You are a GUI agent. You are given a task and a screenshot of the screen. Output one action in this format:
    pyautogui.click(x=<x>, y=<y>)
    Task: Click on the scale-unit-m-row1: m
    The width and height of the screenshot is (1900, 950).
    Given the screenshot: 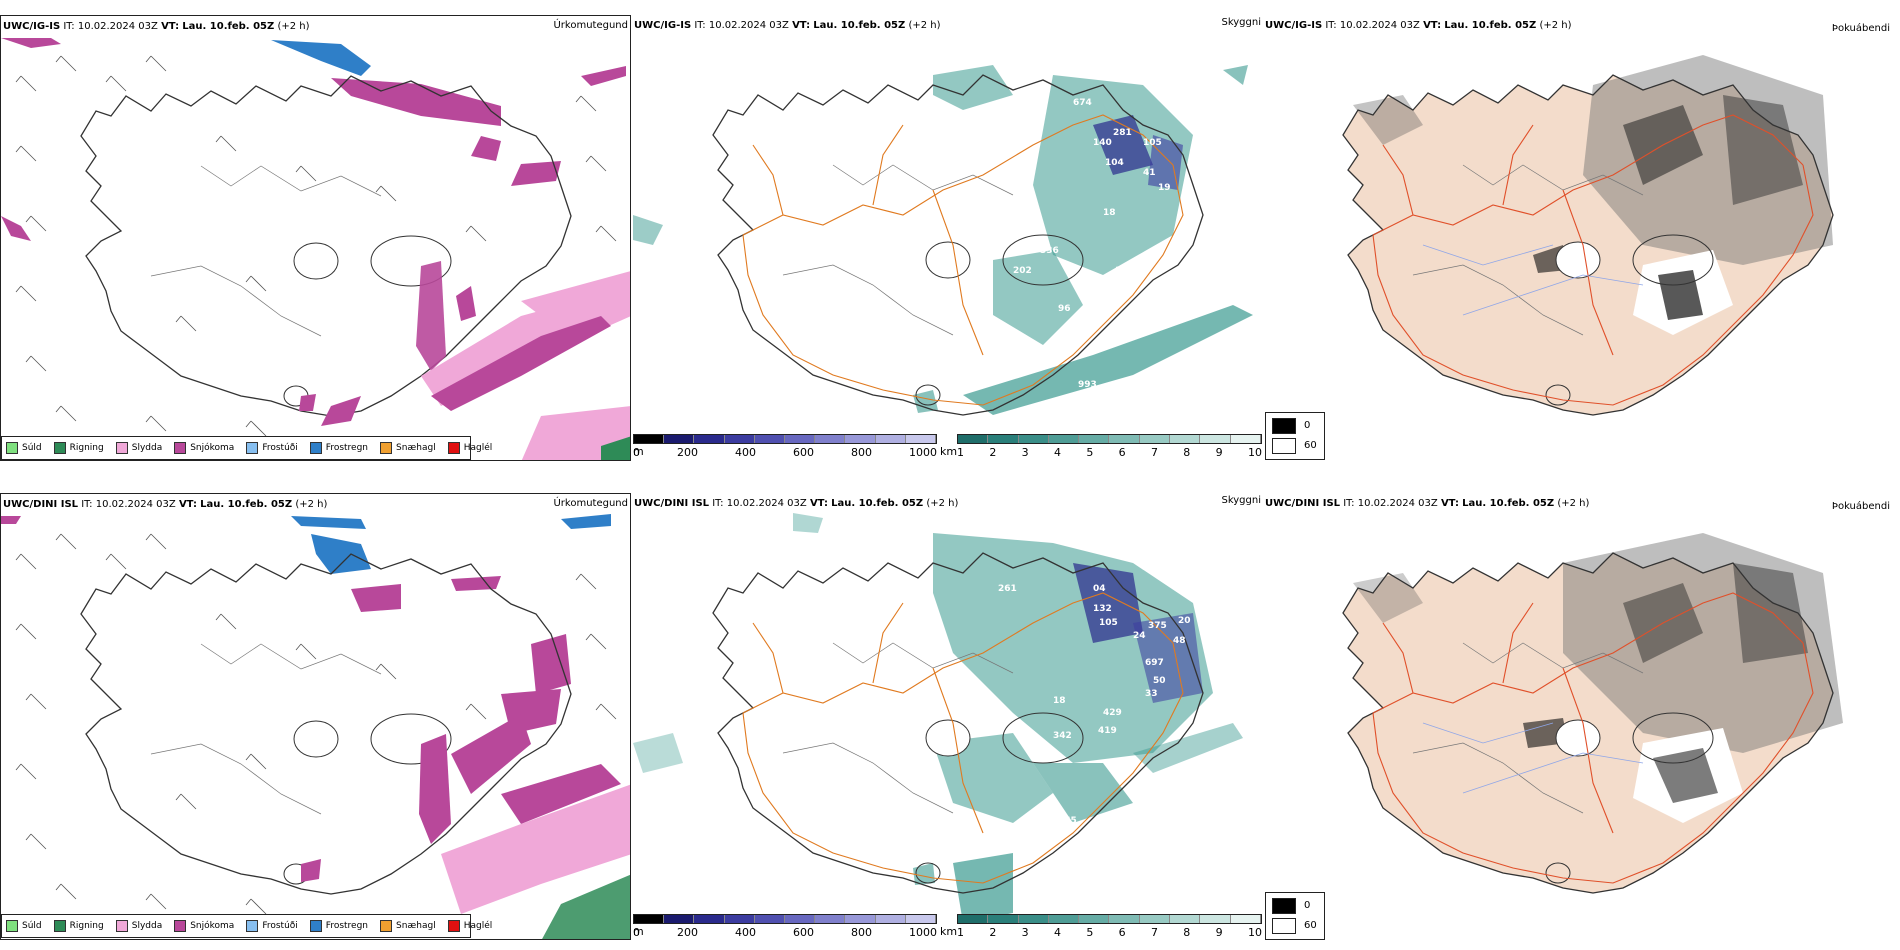 What is the action you would take?
    pyautogui.click(x=638, y=451)
    